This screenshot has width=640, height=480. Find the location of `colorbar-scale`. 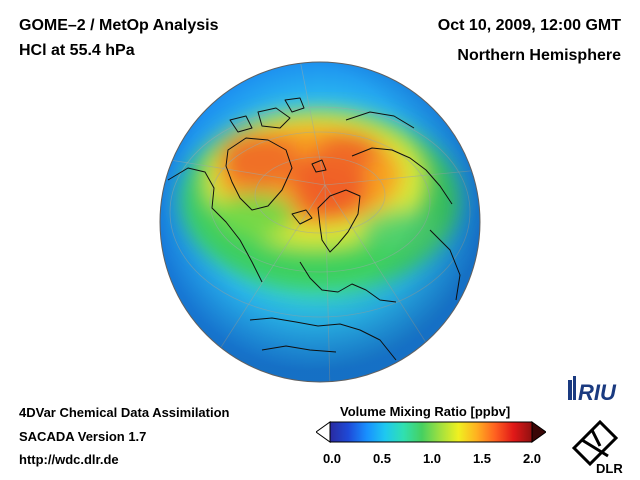

colorbar-scale is located at coordinates (431, 432).